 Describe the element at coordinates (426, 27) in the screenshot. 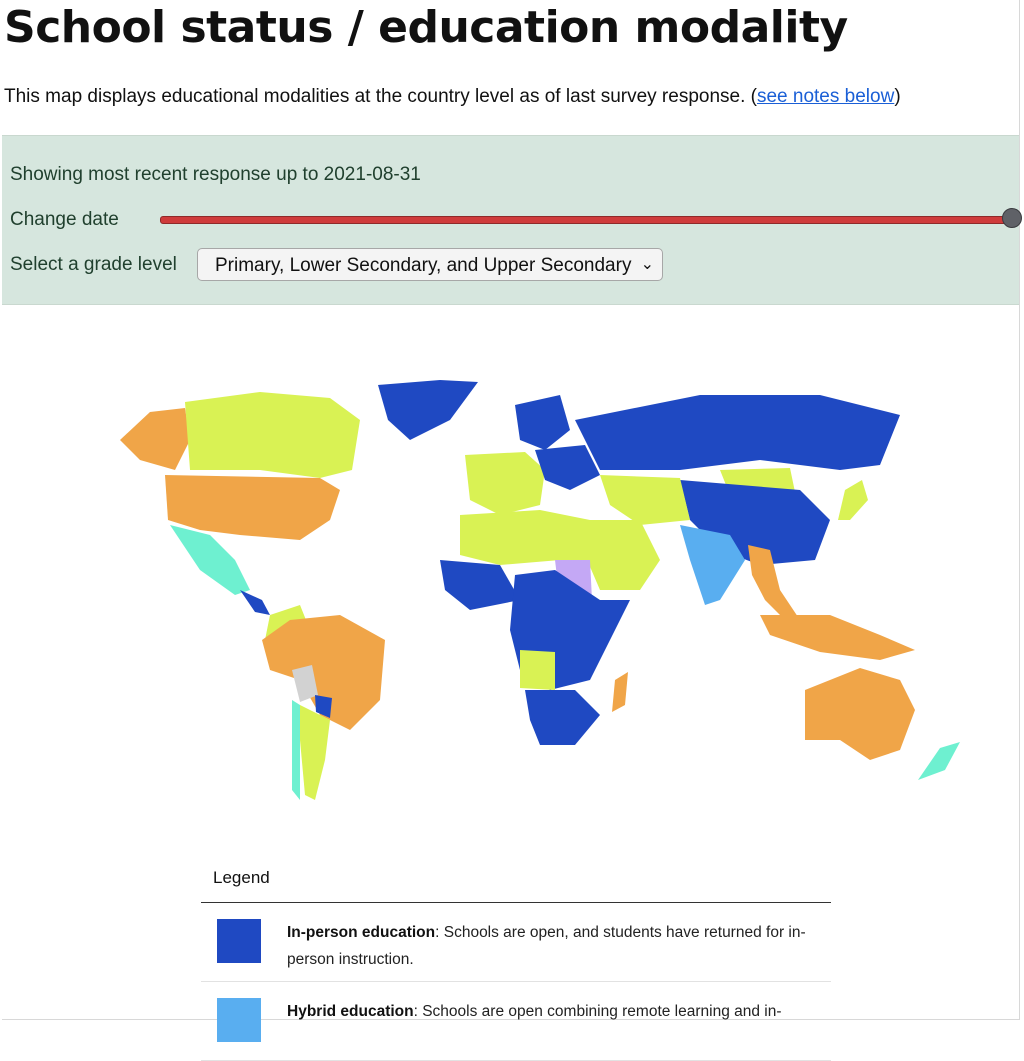

I see `page-title: School status / education modality` at that location.